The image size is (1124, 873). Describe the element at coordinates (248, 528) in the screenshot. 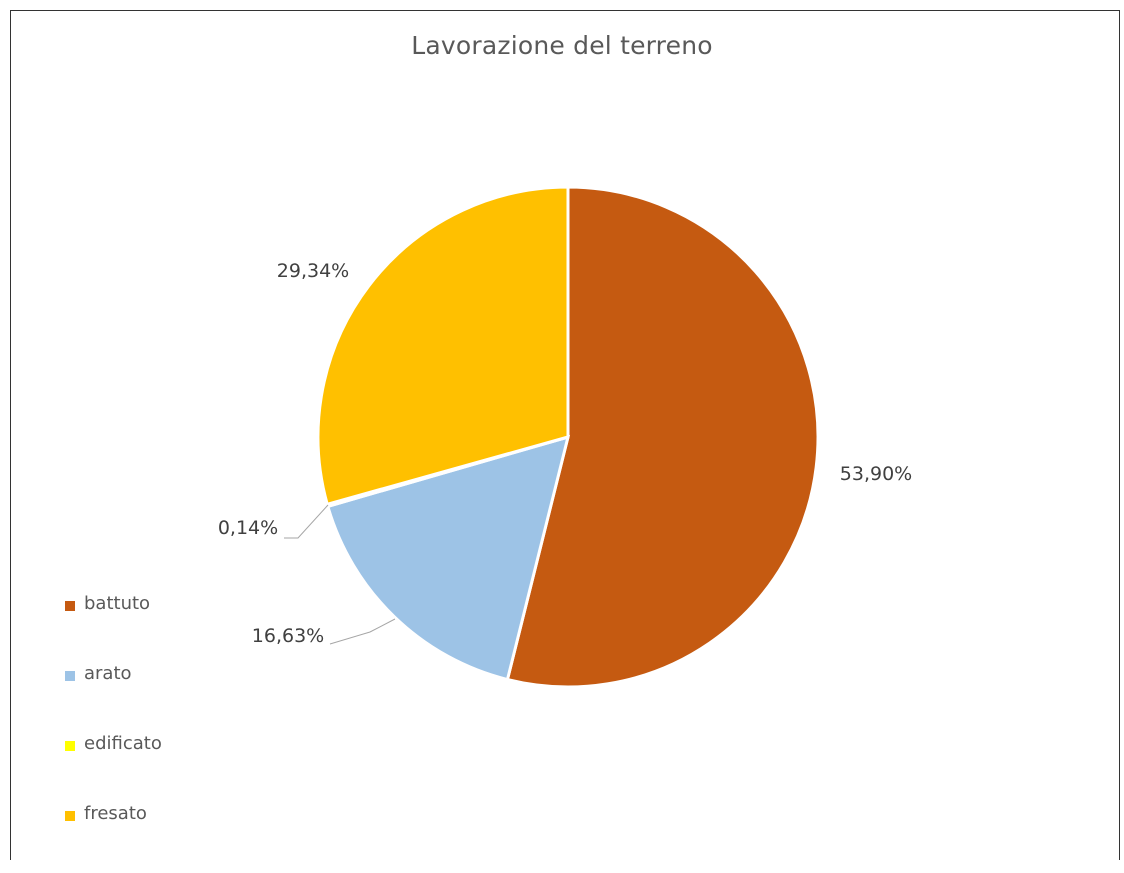

I see `data-label-edificato: 0,14%` at that location.